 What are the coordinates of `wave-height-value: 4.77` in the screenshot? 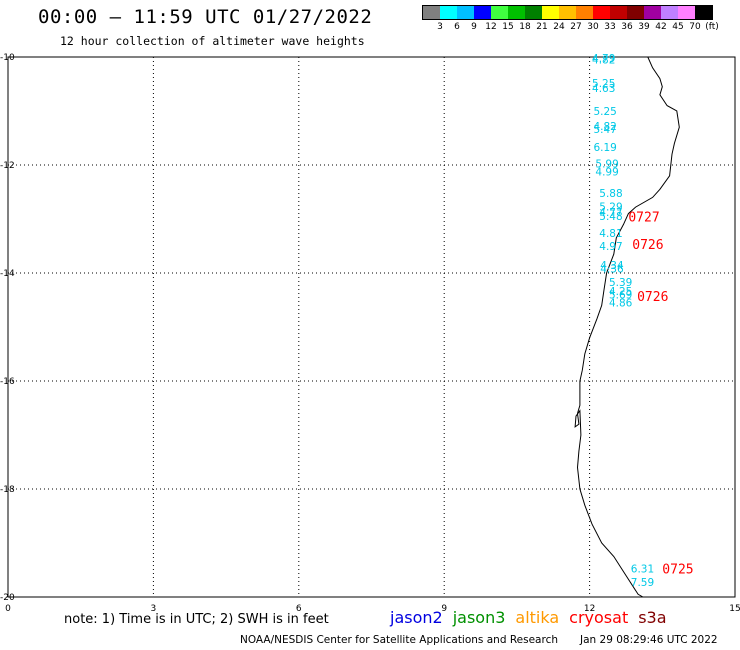 It's located at (610, 213).